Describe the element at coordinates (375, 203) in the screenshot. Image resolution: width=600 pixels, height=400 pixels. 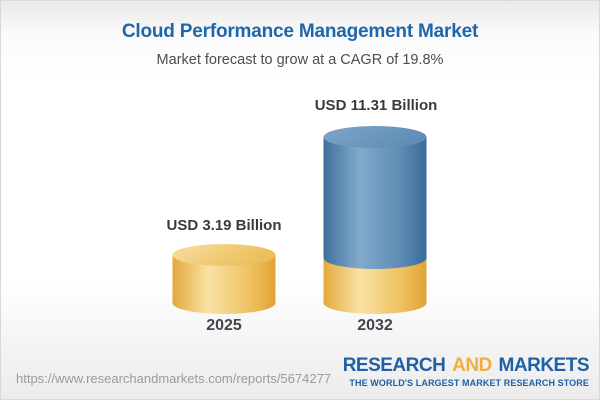
I see `cylinder-2032-growth-segment` at that location.